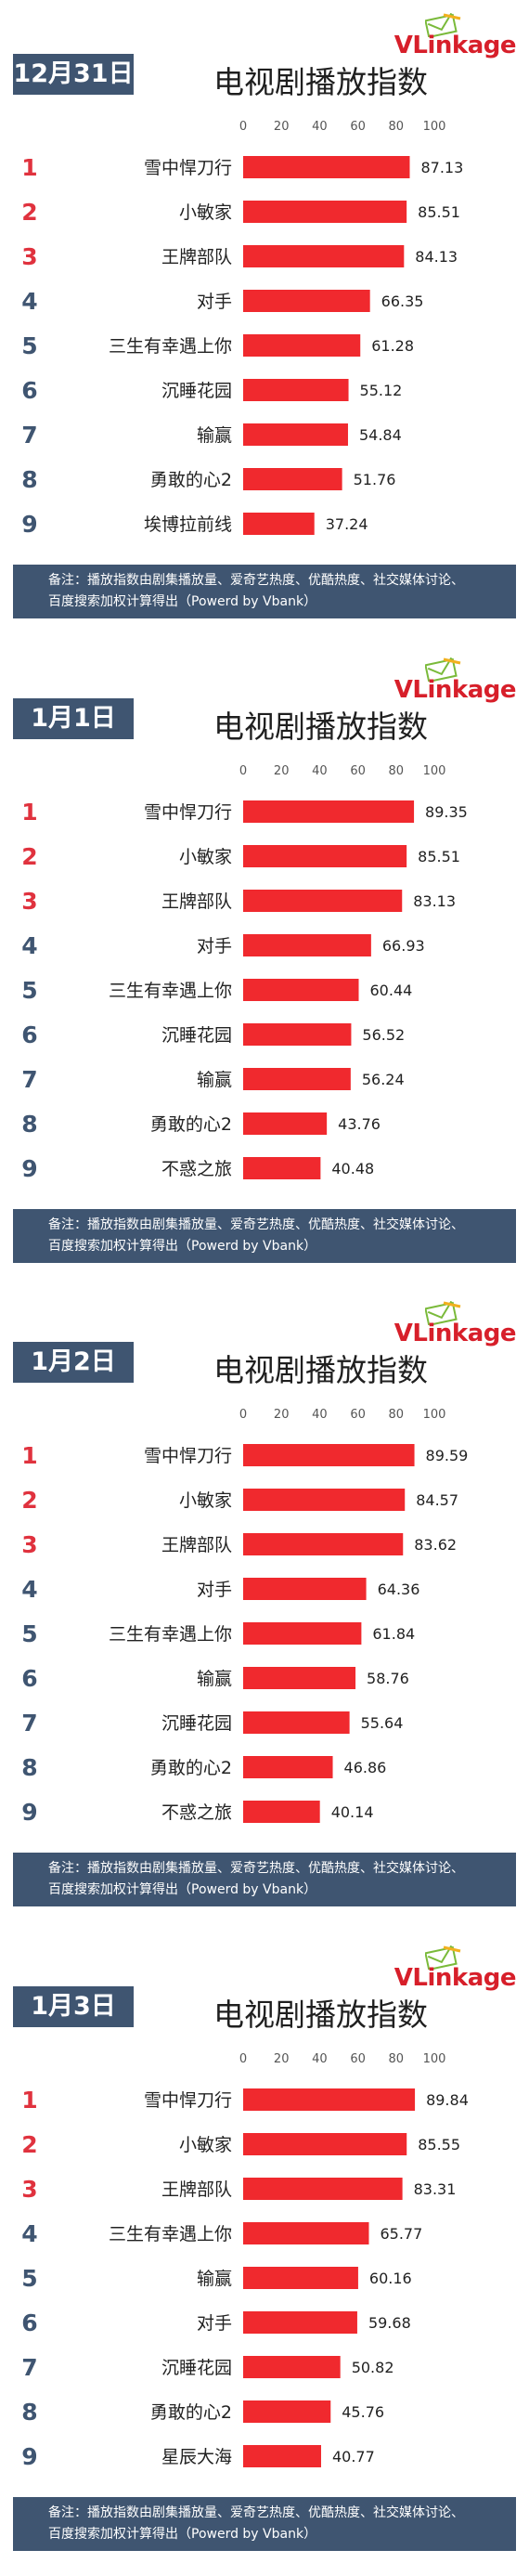 The width and height of the screenshot is (529, 2576). Describe the element at coordinates (215, 1080) in the screenshot. I see `category-label: 输赢` at that location.